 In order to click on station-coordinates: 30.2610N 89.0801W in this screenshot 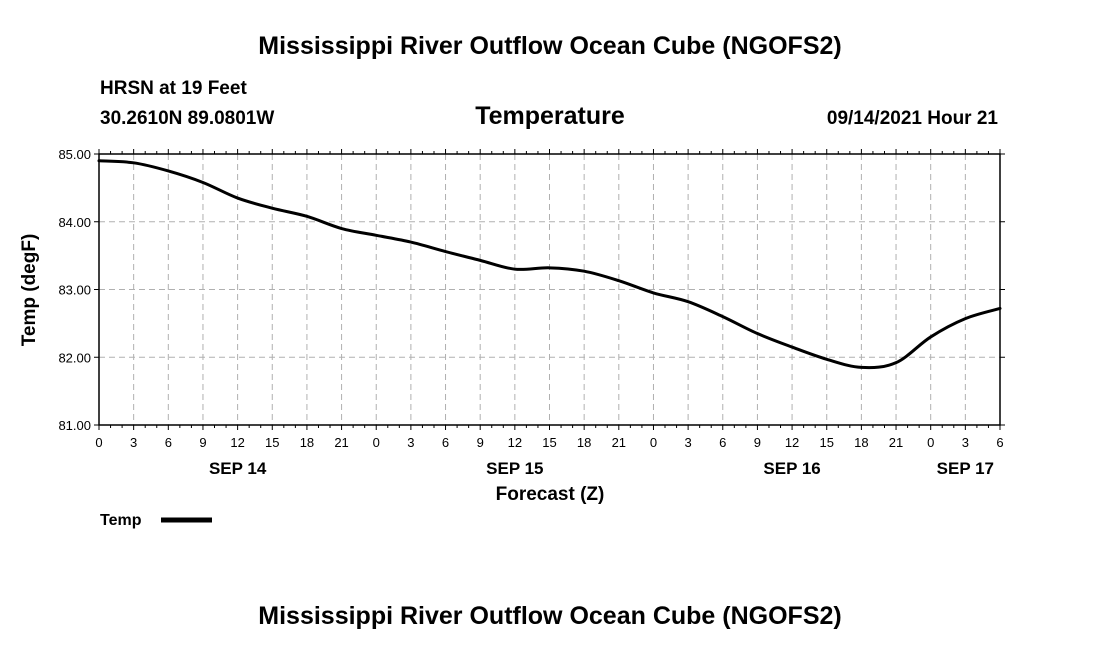, I will do `click(187, 118)`.